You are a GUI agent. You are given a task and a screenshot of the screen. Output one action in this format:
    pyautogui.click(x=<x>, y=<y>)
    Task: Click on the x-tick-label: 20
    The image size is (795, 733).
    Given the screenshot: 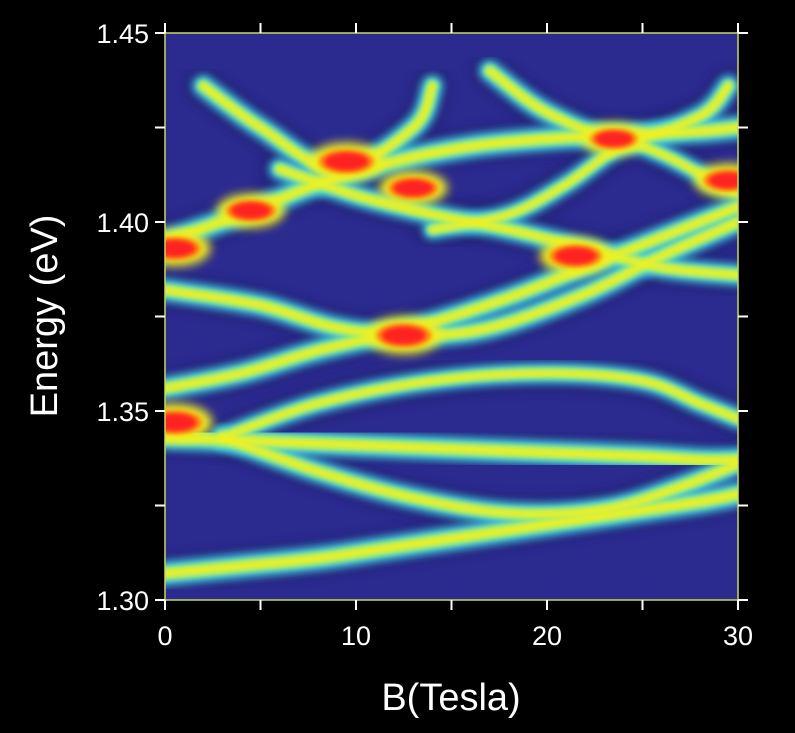 What is the action you would take?
    pyautogui.click(x=547, y=636)
    